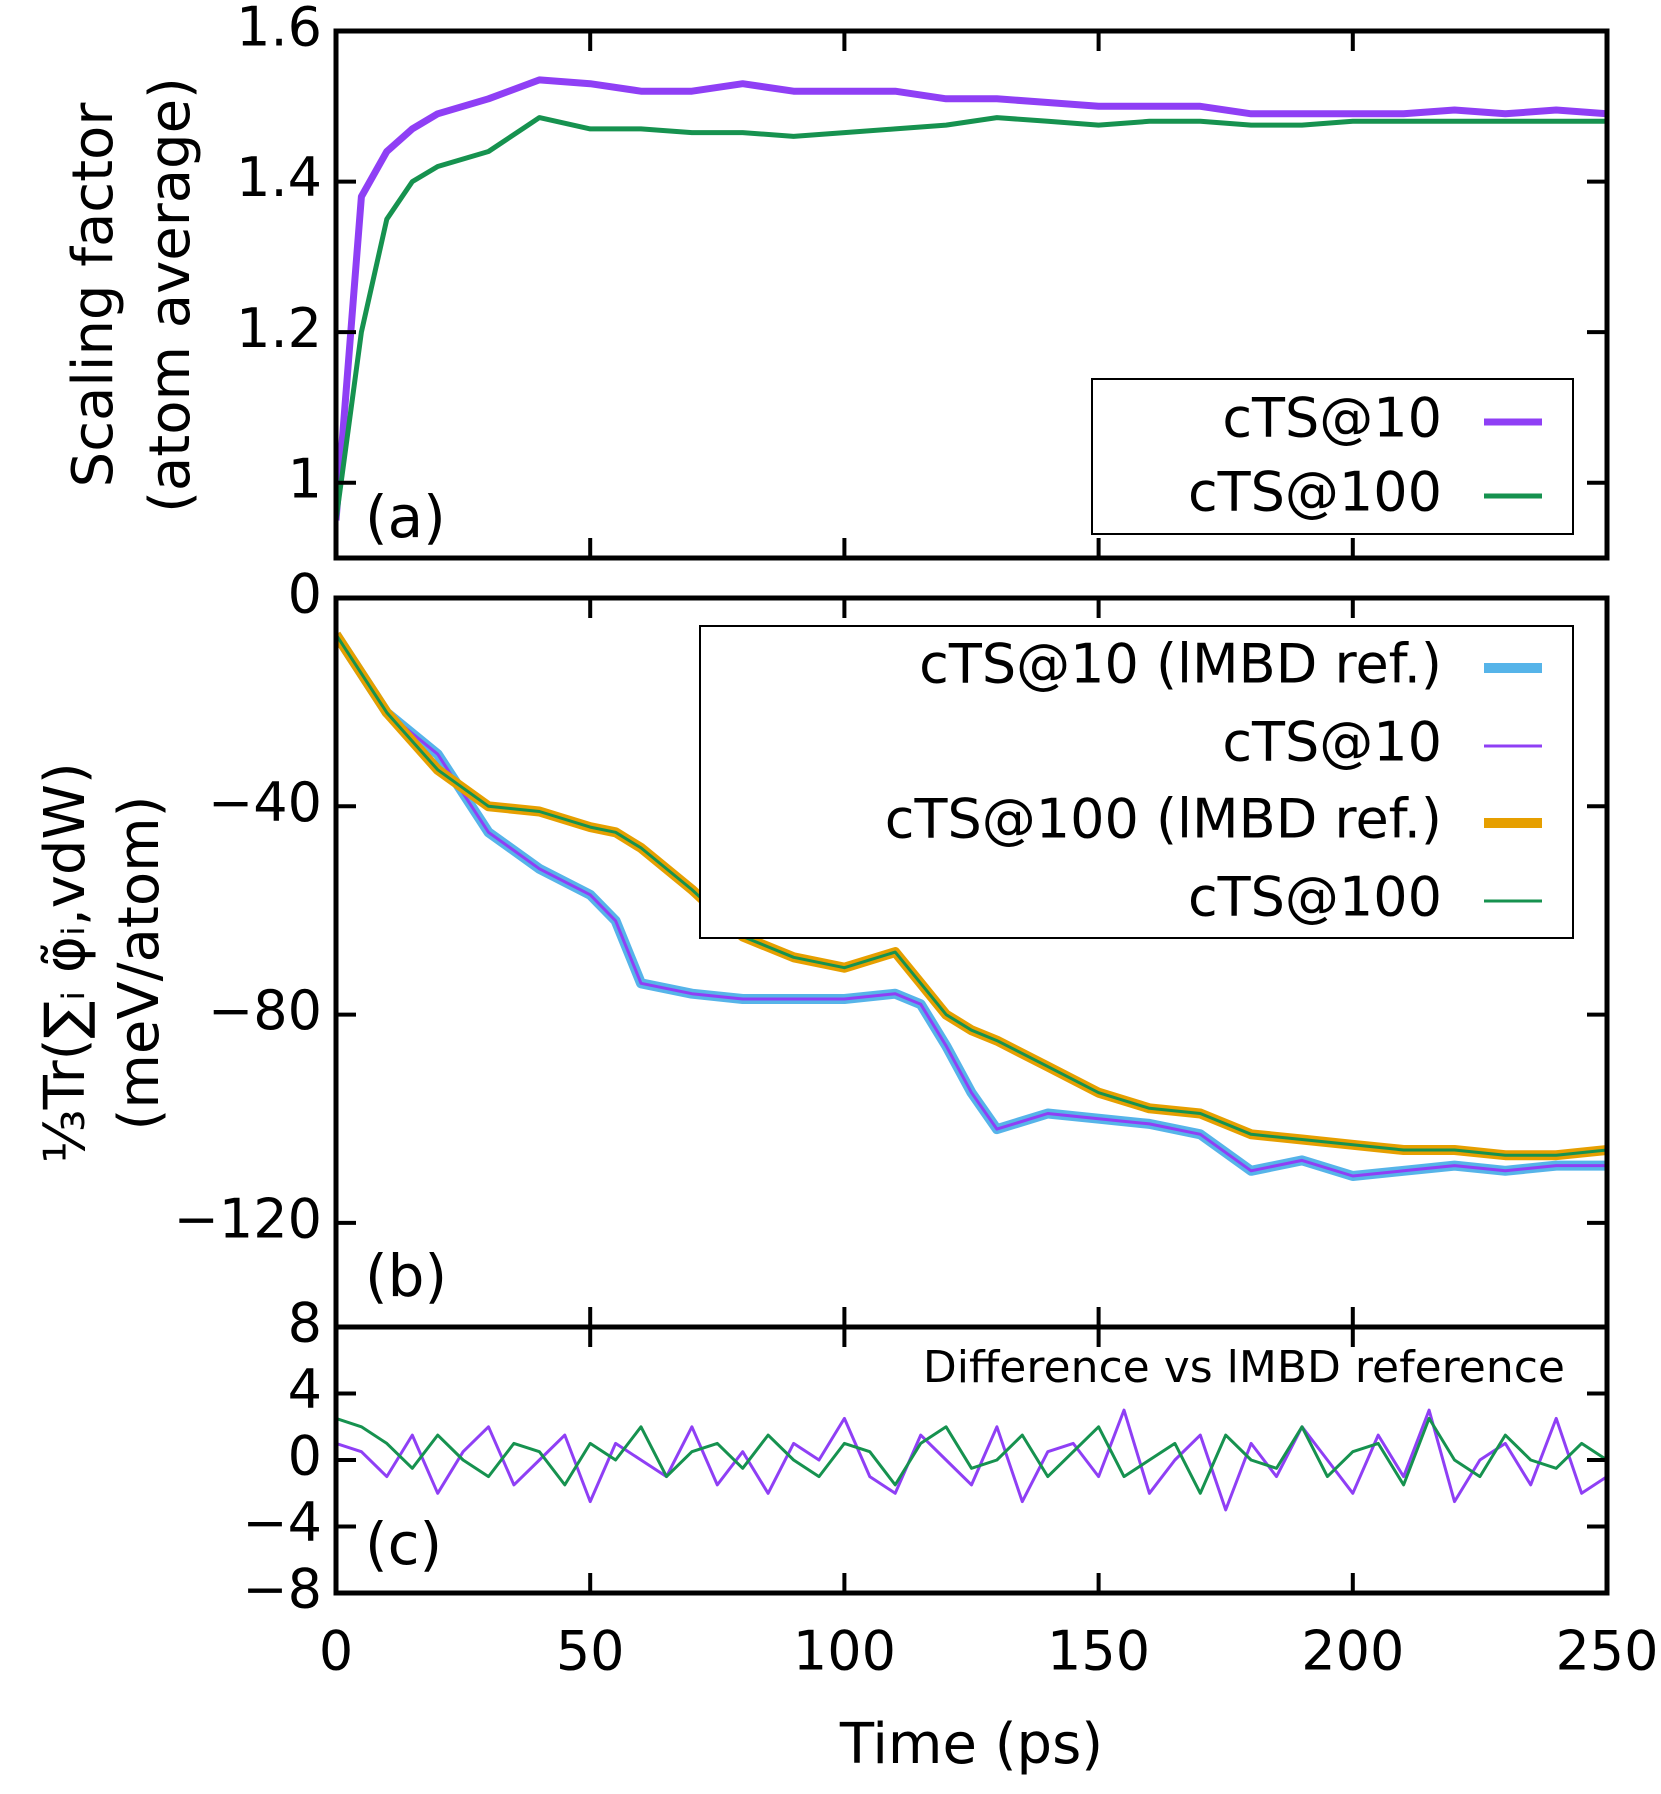  Describe the element at coordinates (139, 963) in the screenshot. I see `y-axis-label: (meV/atom)` at that location.